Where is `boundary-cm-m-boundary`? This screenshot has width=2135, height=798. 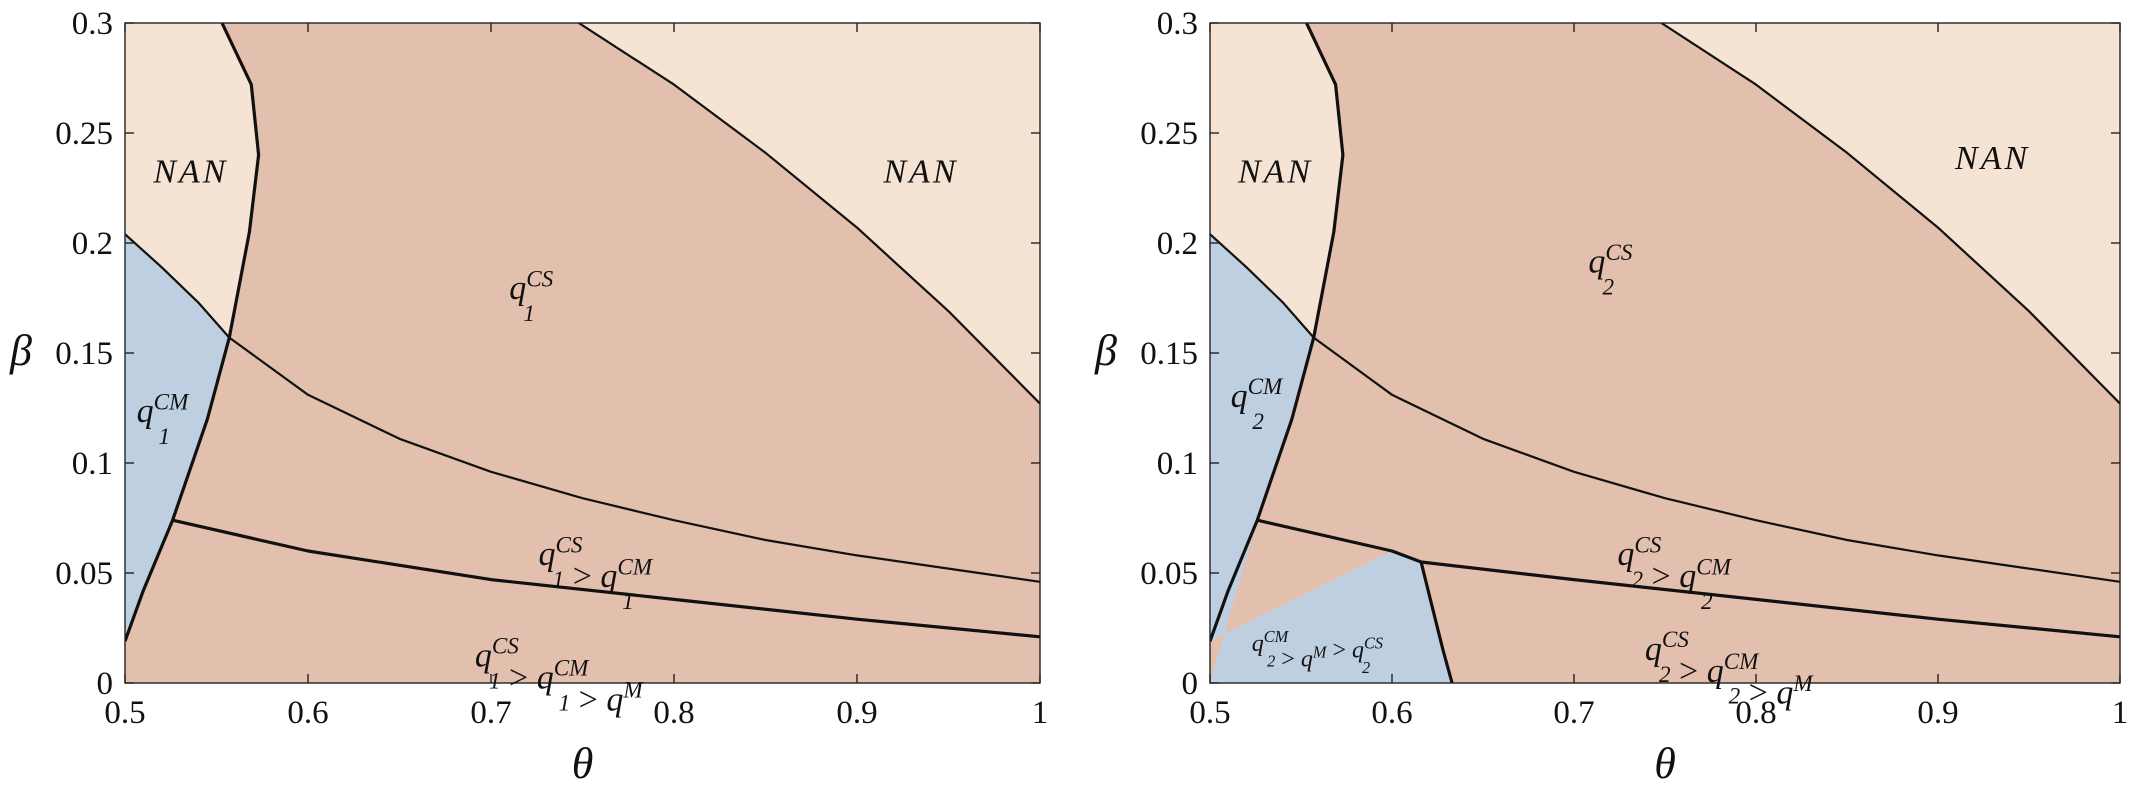
boundary-cm-m-boundary is located at coordinates (1436, 622).